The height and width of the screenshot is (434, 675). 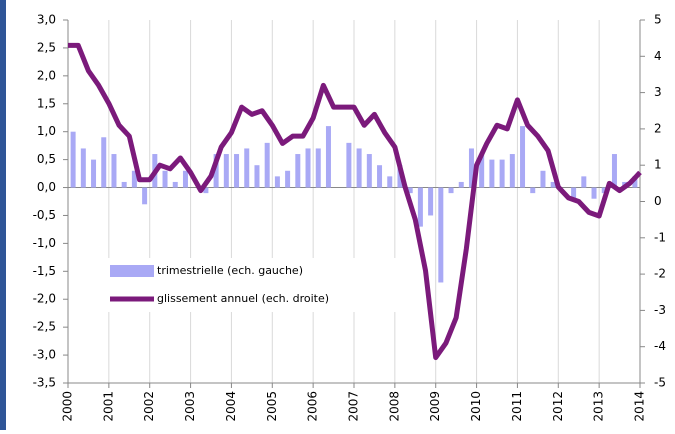 I want to click on y-tick-label: -2,5, so click(x=44, y=327).